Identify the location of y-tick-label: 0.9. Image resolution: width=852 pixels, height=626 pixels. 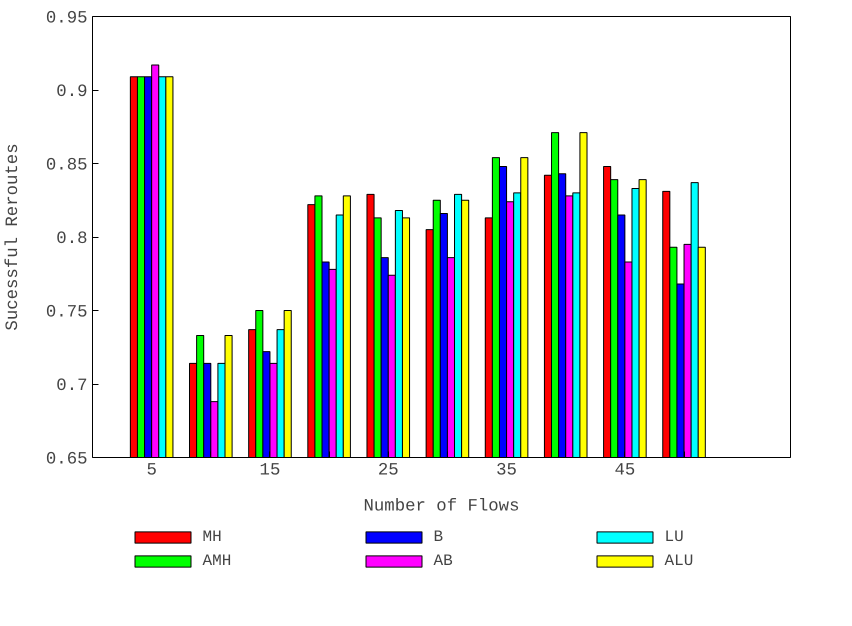
(72, 92).